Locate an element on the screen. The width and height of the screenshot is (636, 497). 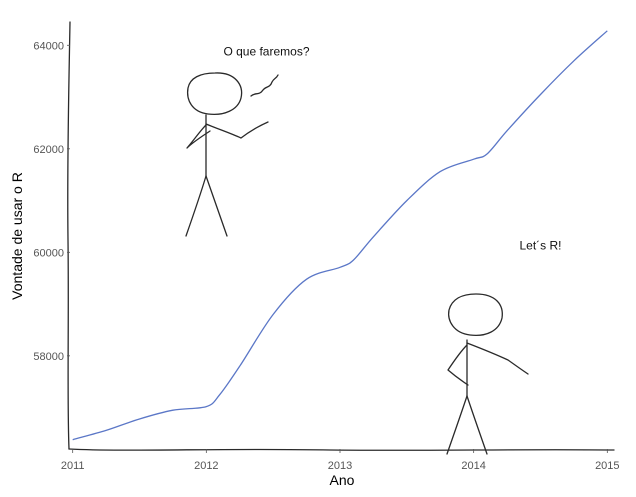
figure-2-arm-right is located at coordinates (497, 358).